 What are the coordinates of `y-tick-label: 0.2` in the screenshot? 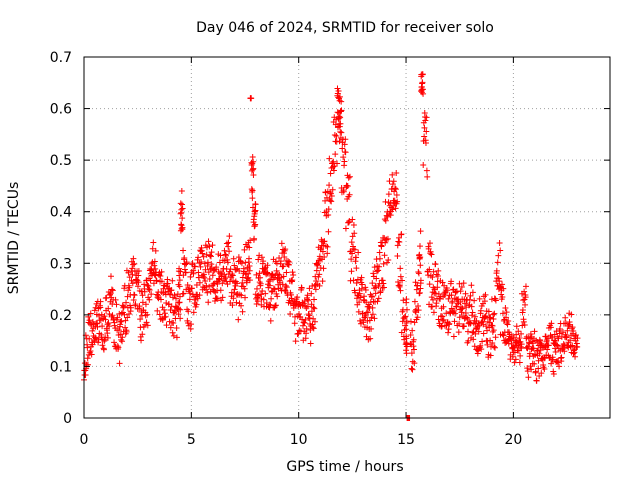 It's located at (61, 316).